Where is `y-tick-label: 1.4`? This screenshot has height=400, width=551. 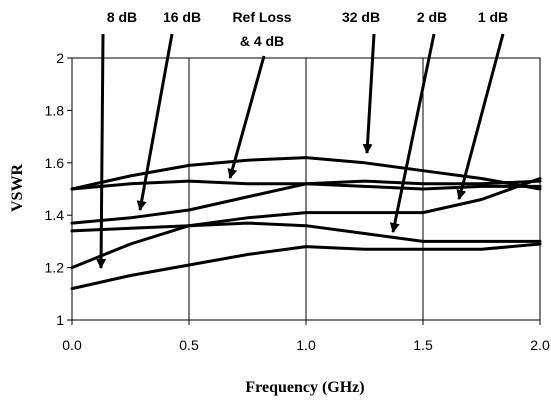 y-tick-label: 1.4 is located at coordinates (55, 215).